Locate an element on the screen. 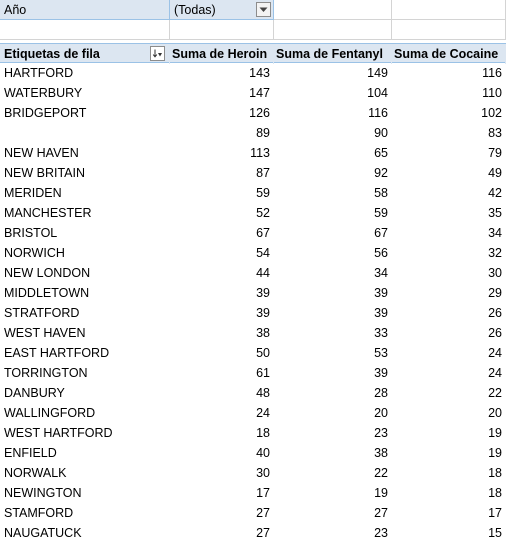 The image size is (506, 547). fentanyl-value-cell: 34 is located at coordinates (381, 273).